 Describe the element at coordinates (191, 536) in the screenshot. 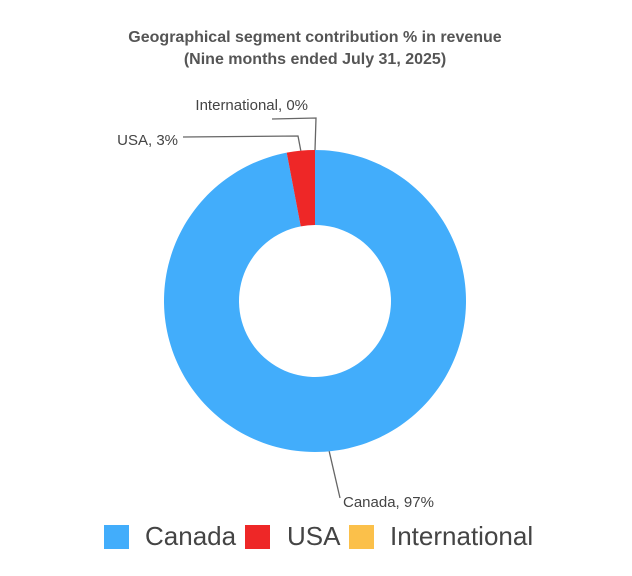

I see `legend-label: Canada` at that location.